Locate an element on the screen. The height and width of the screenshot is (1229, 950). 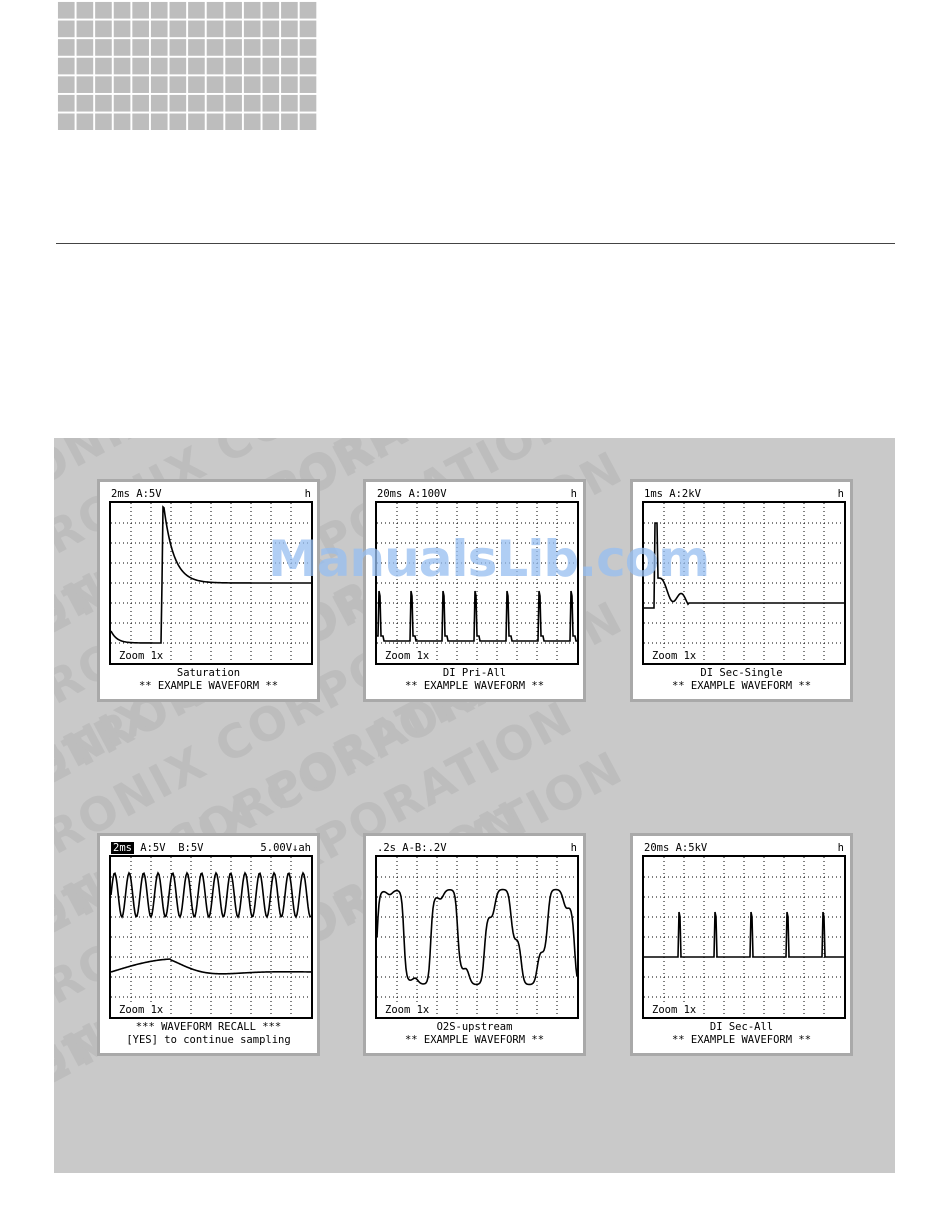
waveform-title: DI Sec-All is located at coordinates (741, 1027).